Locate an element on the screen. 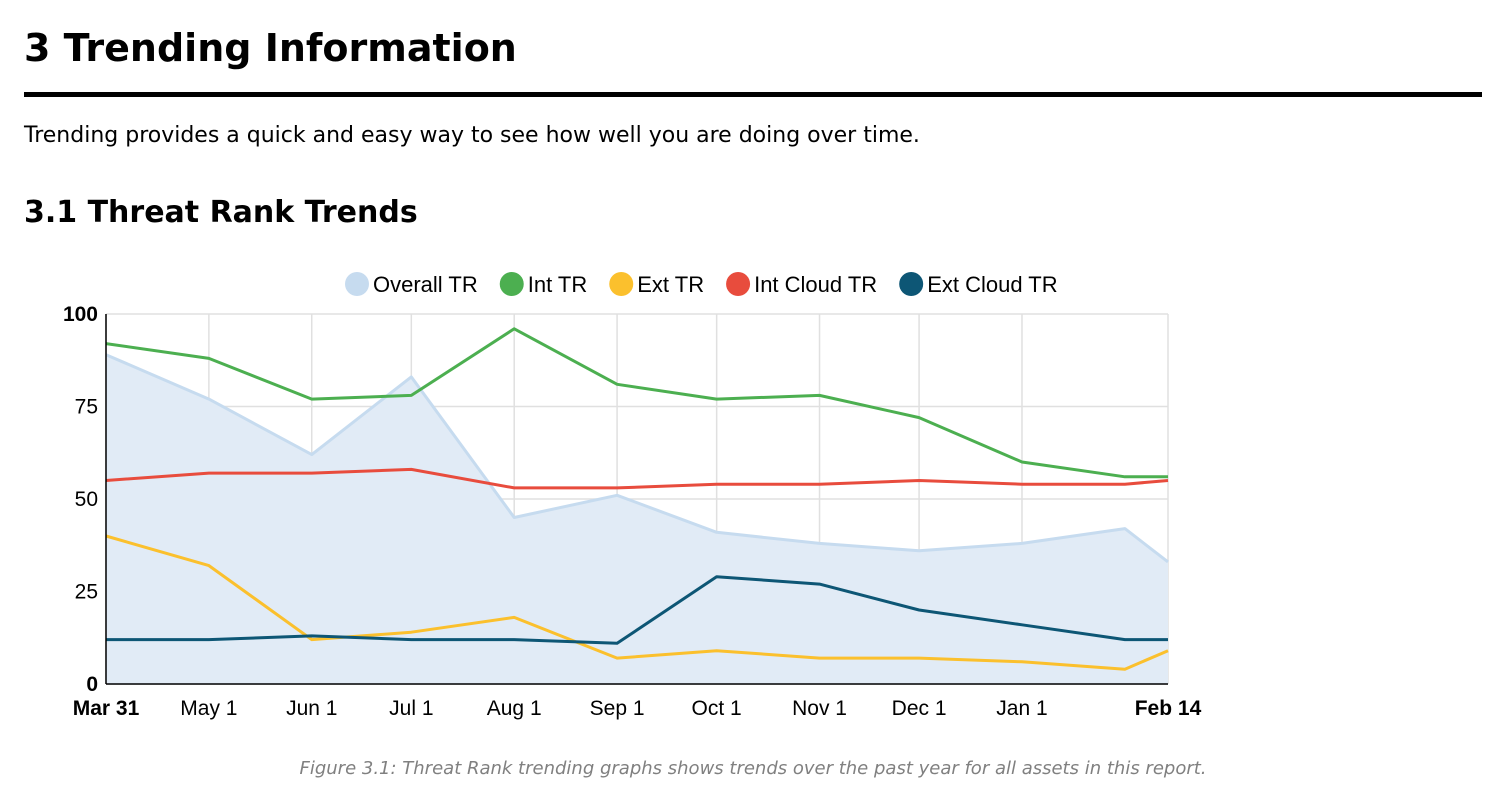 The image size is (1506, 812). legend-label: Ext Cloud TR is located at coordinates (992, 284).